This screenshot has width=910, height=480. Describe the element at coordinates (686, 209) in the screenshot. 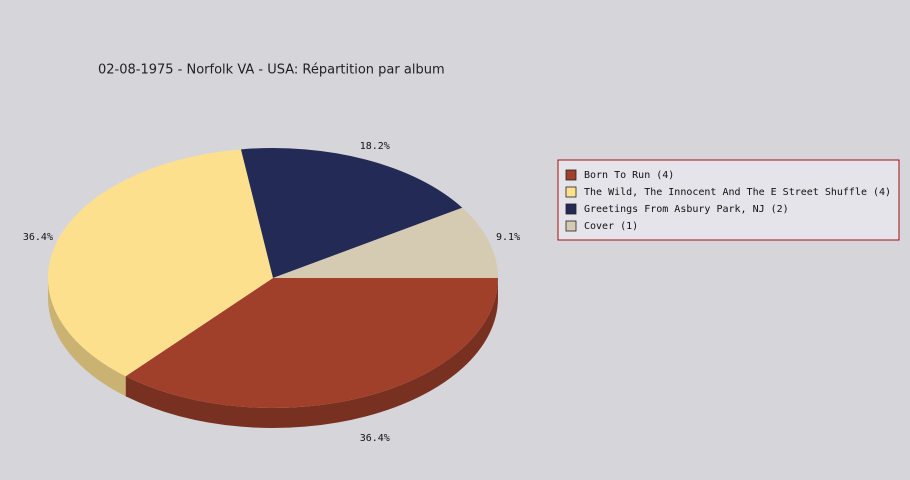

I see `legend-label: Greetings From Asbury Park, NJ (2)` at that location.